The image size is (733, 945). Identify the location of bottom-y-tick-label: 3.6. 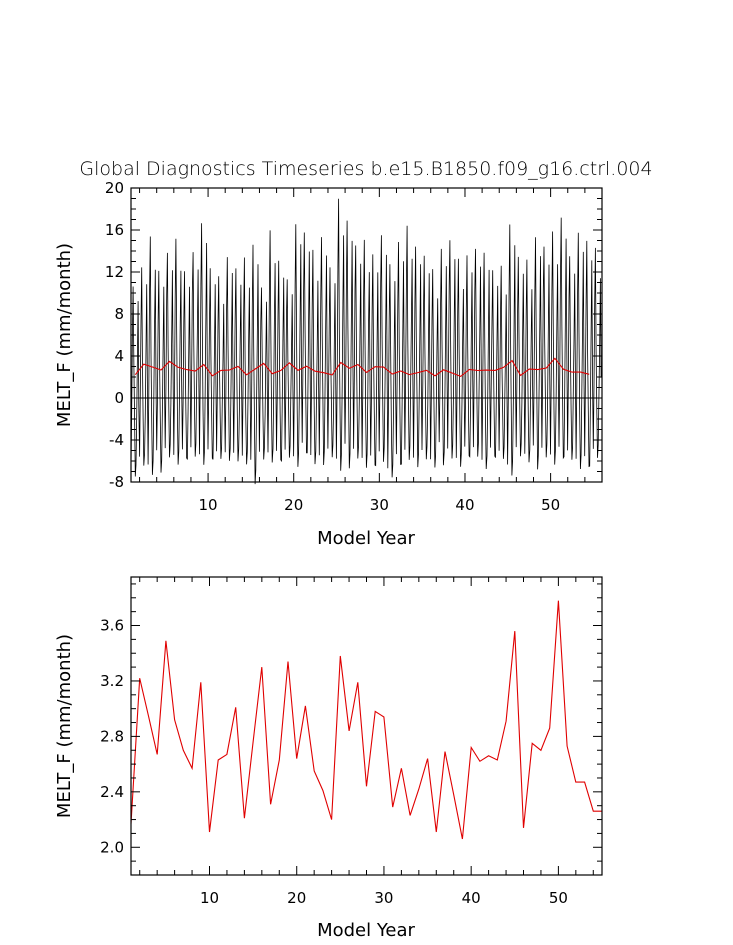
(112, 626).